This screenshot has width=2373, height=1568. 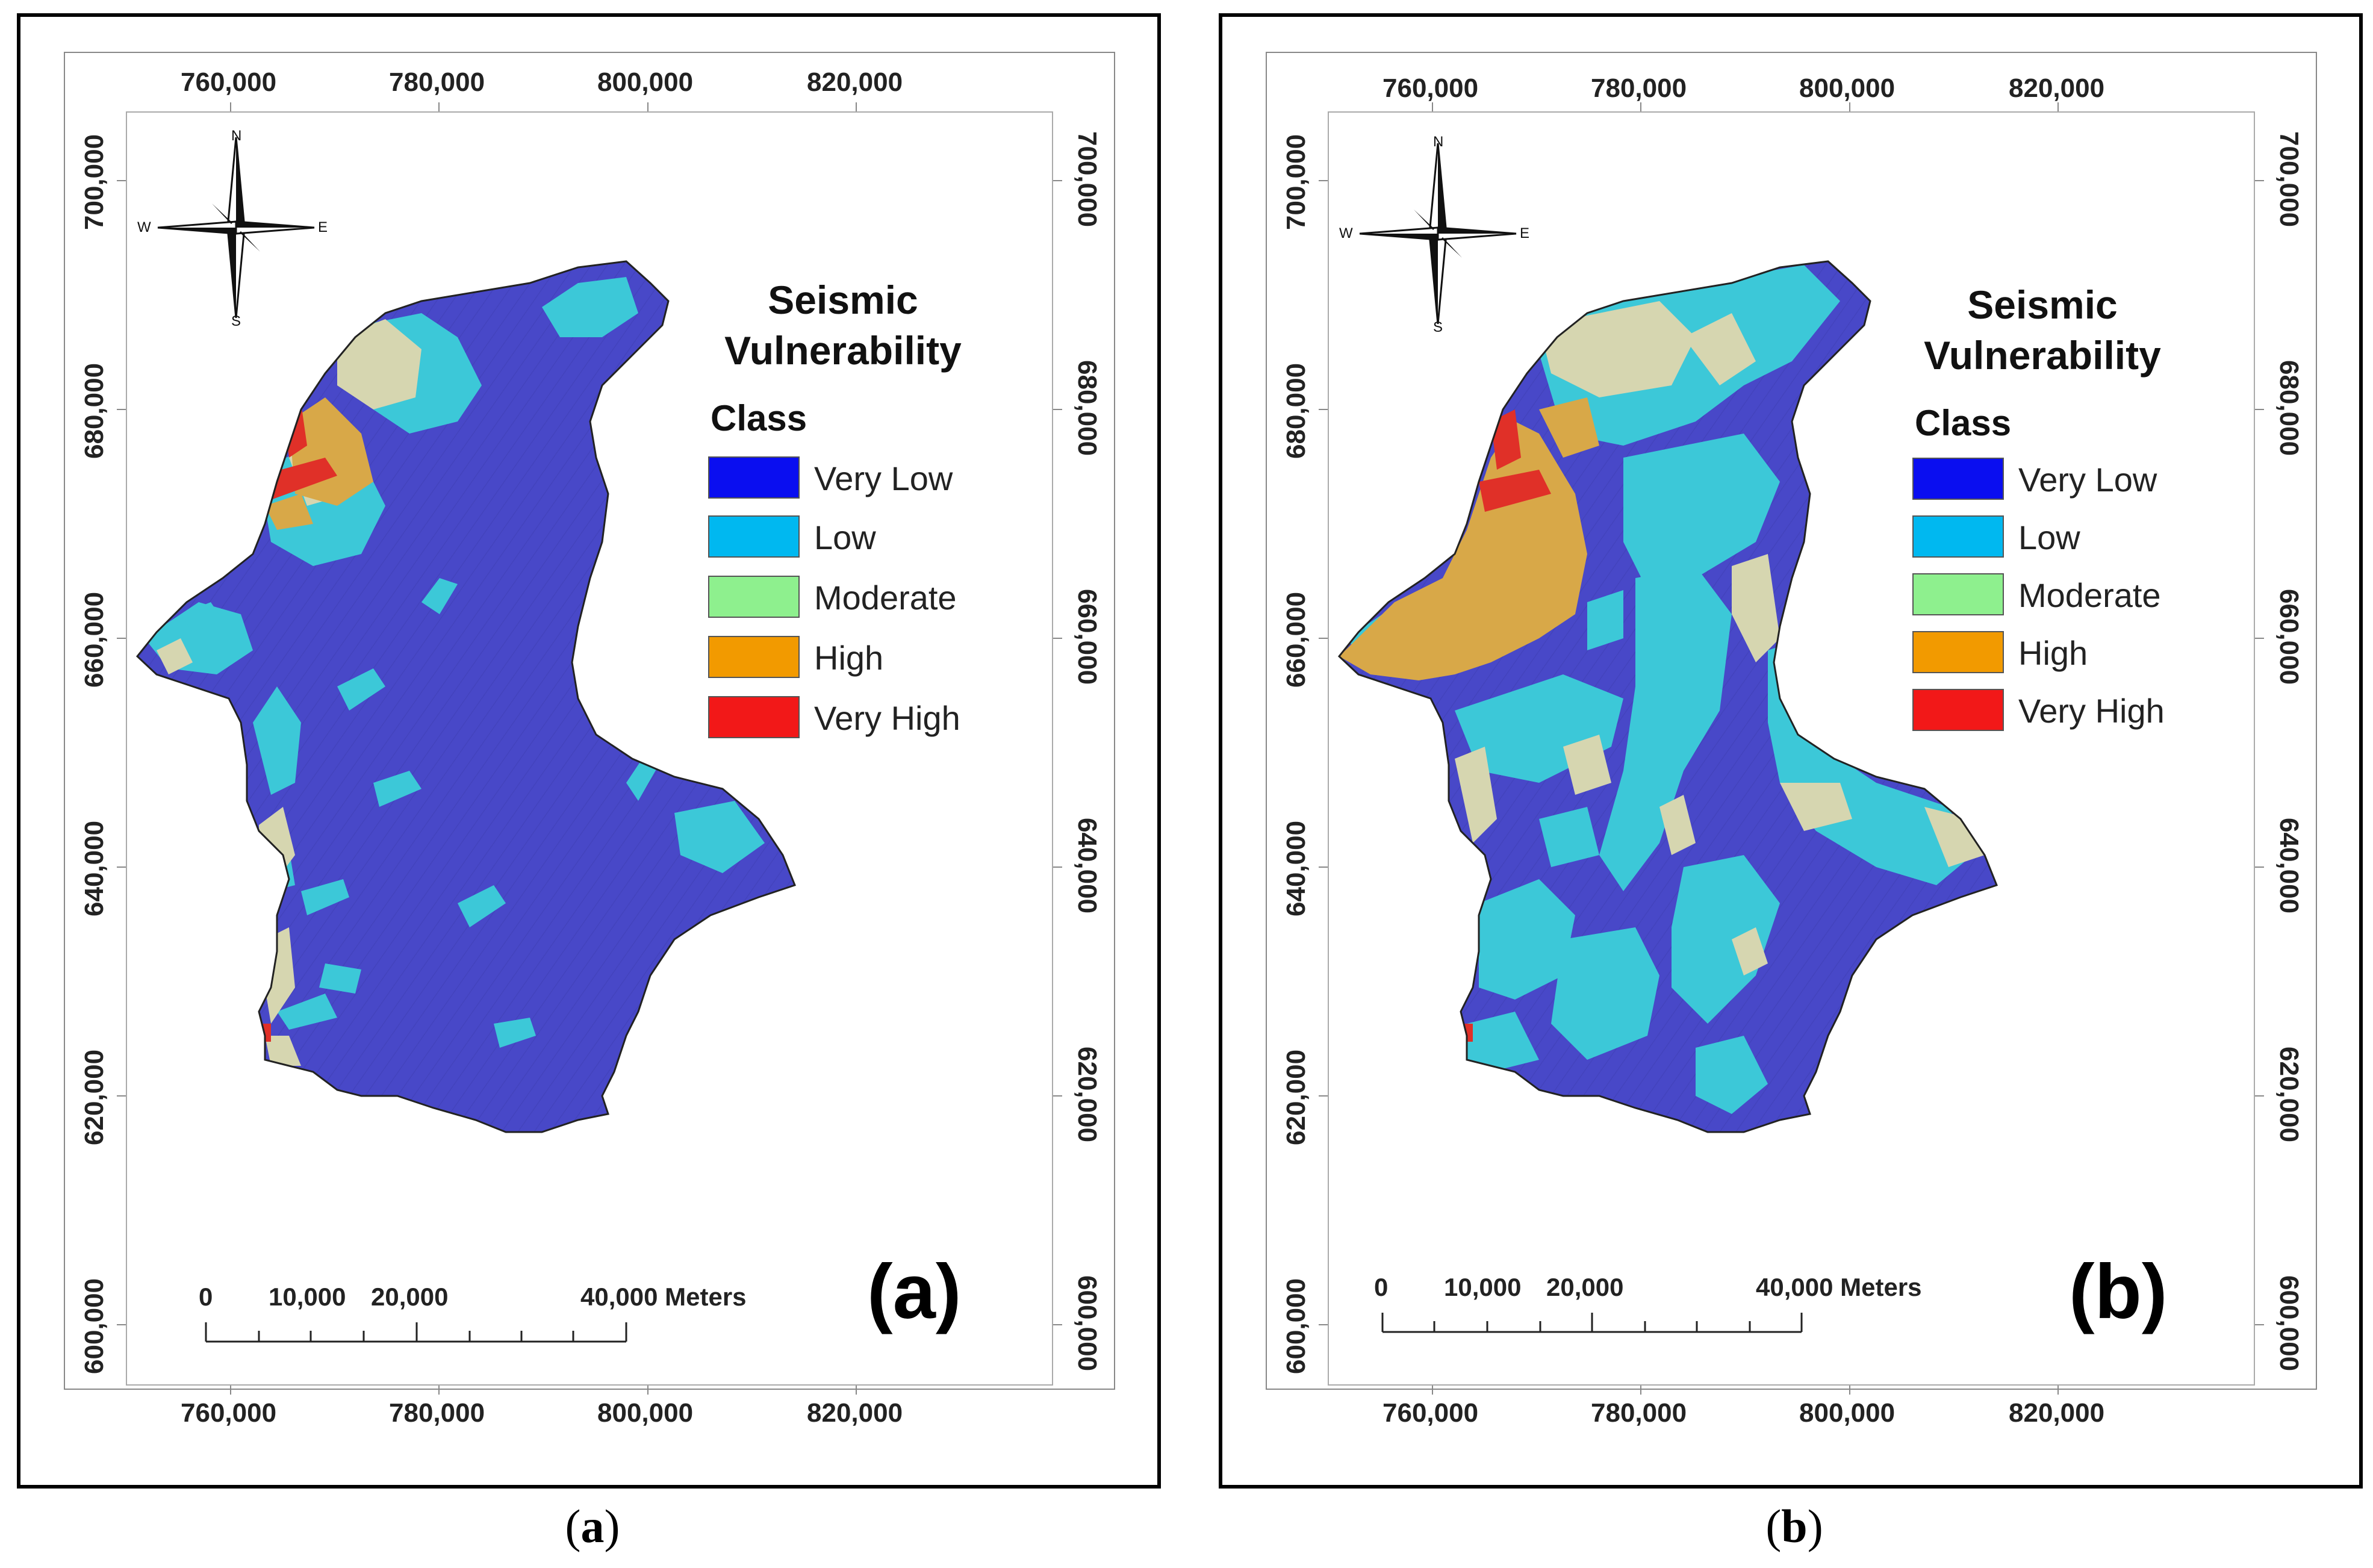 I want to click on caption-letter: a, so click(x=592, y=1526).